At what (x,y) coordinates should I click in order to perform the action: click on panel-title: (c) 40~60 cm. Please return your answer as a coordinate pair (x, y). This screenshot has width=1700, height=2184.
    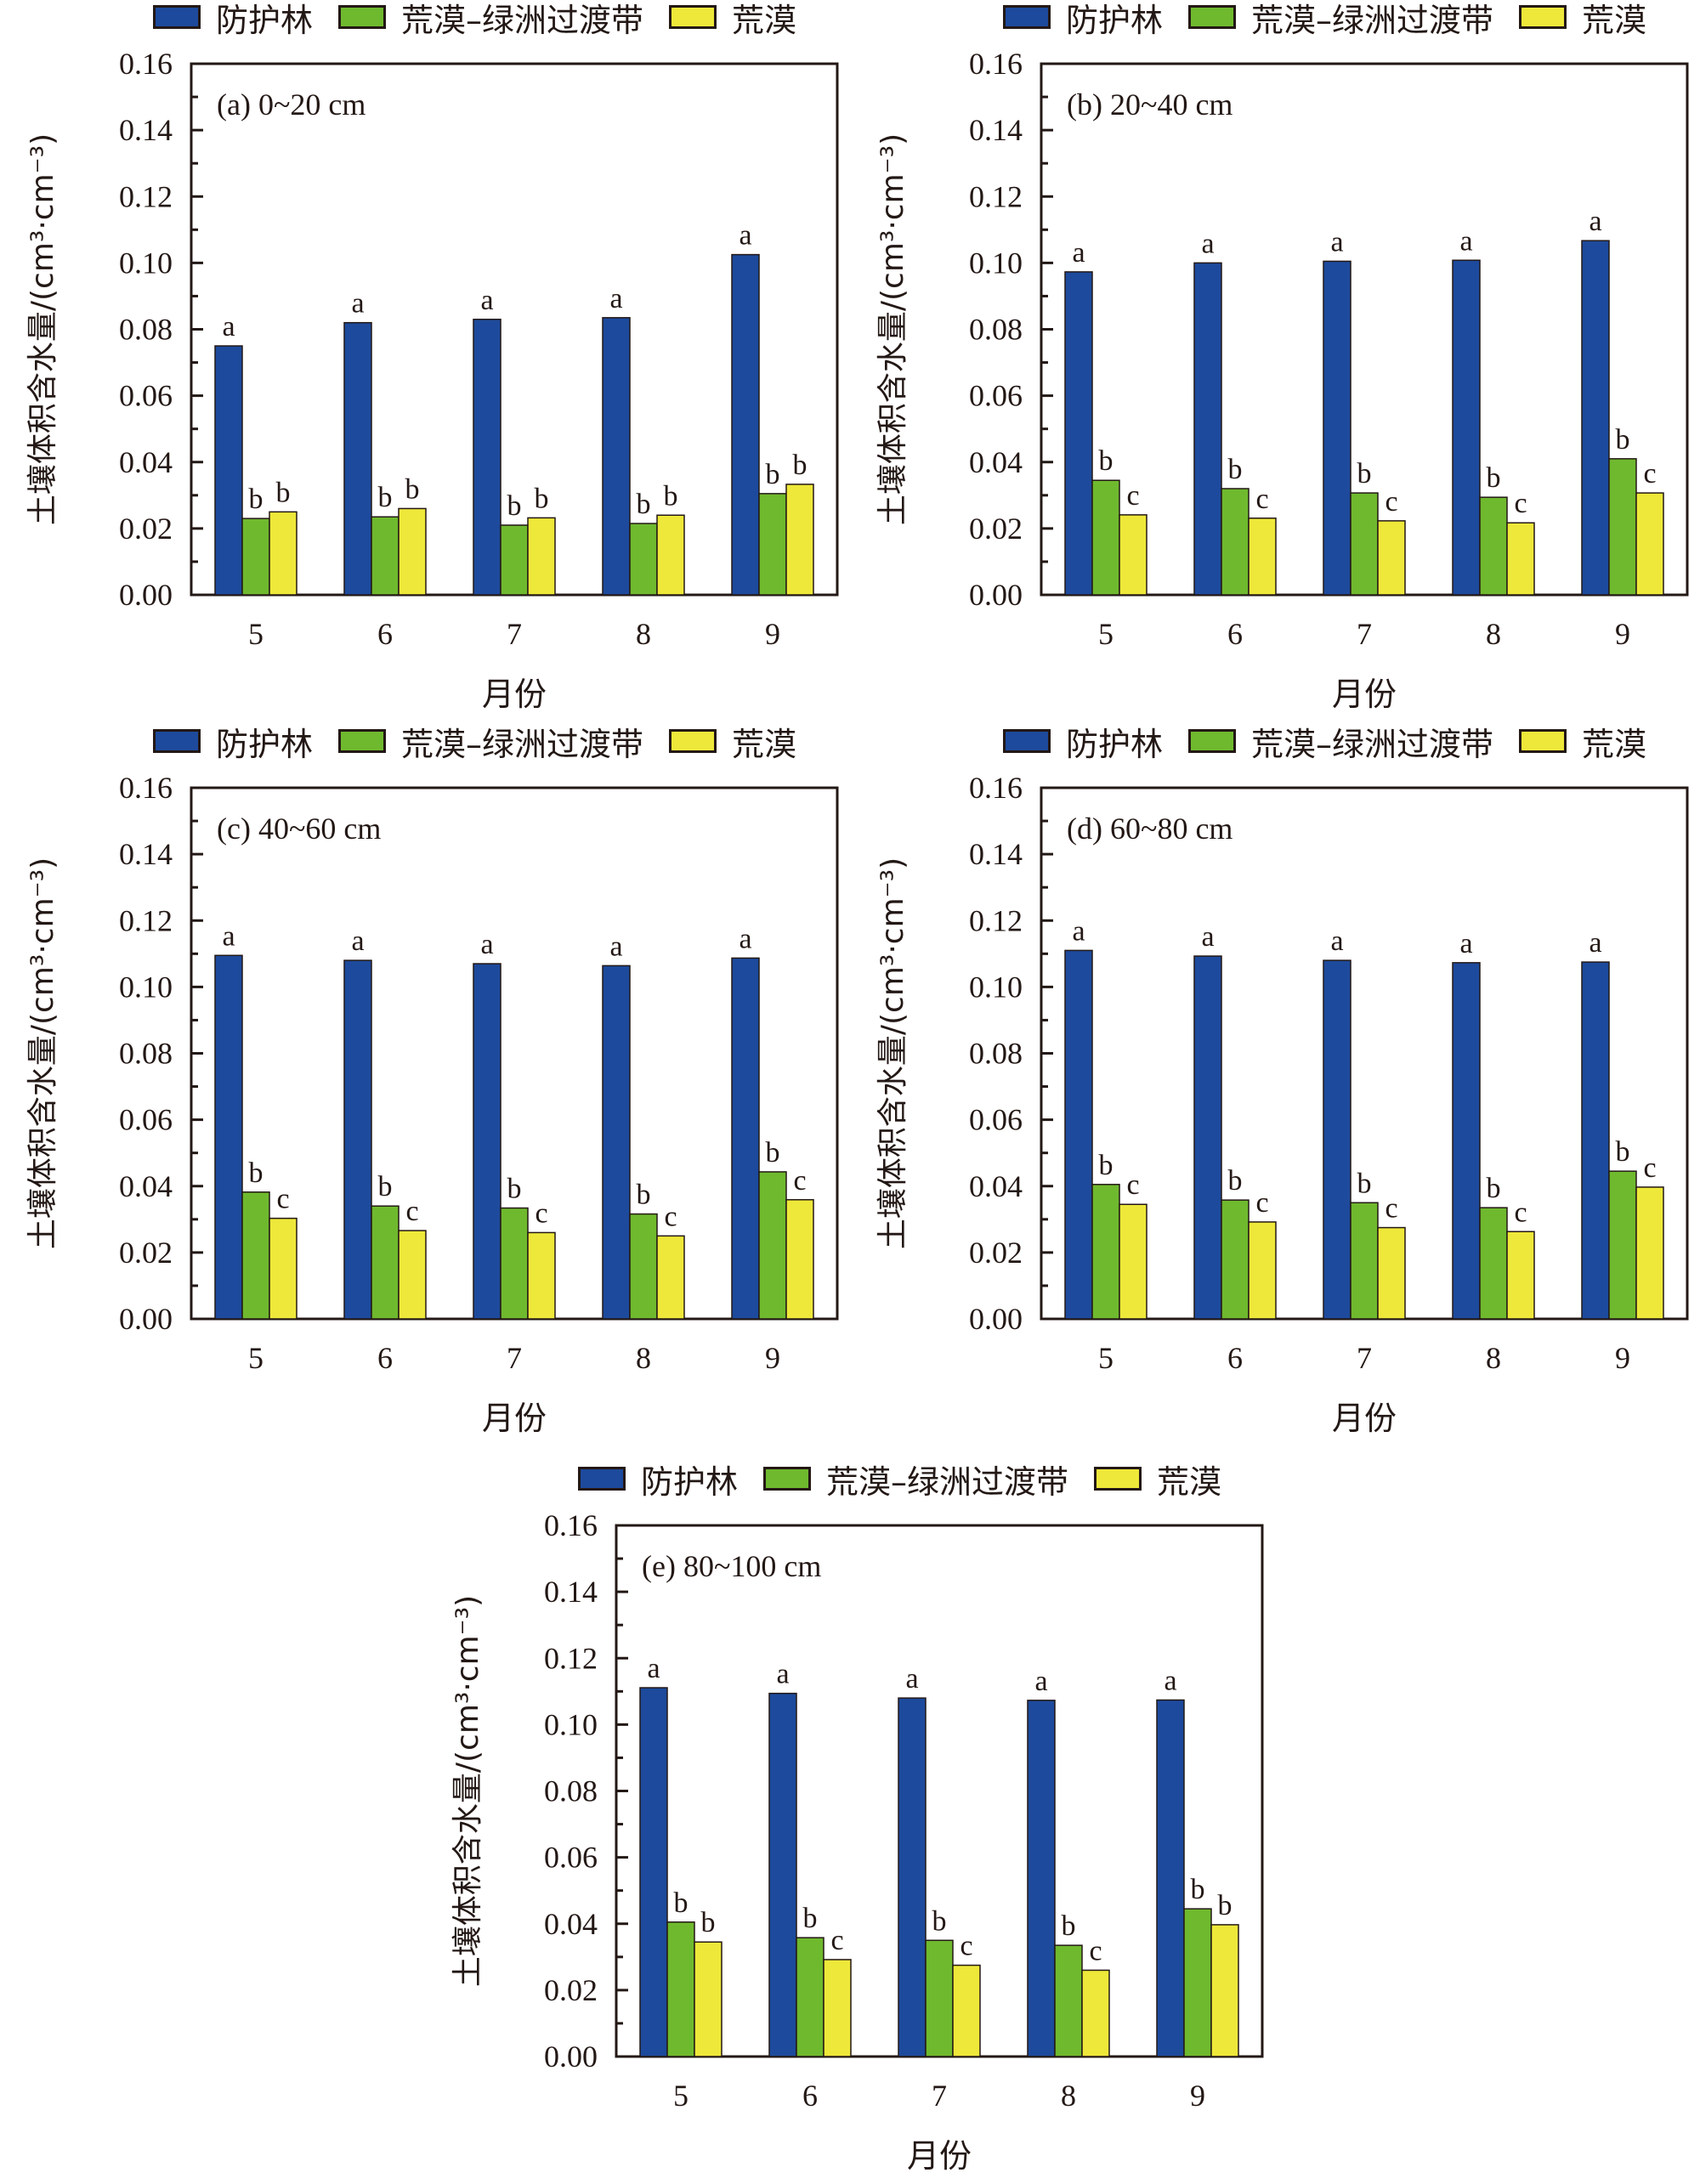
    Looking at the image, I should click on (299, 829).